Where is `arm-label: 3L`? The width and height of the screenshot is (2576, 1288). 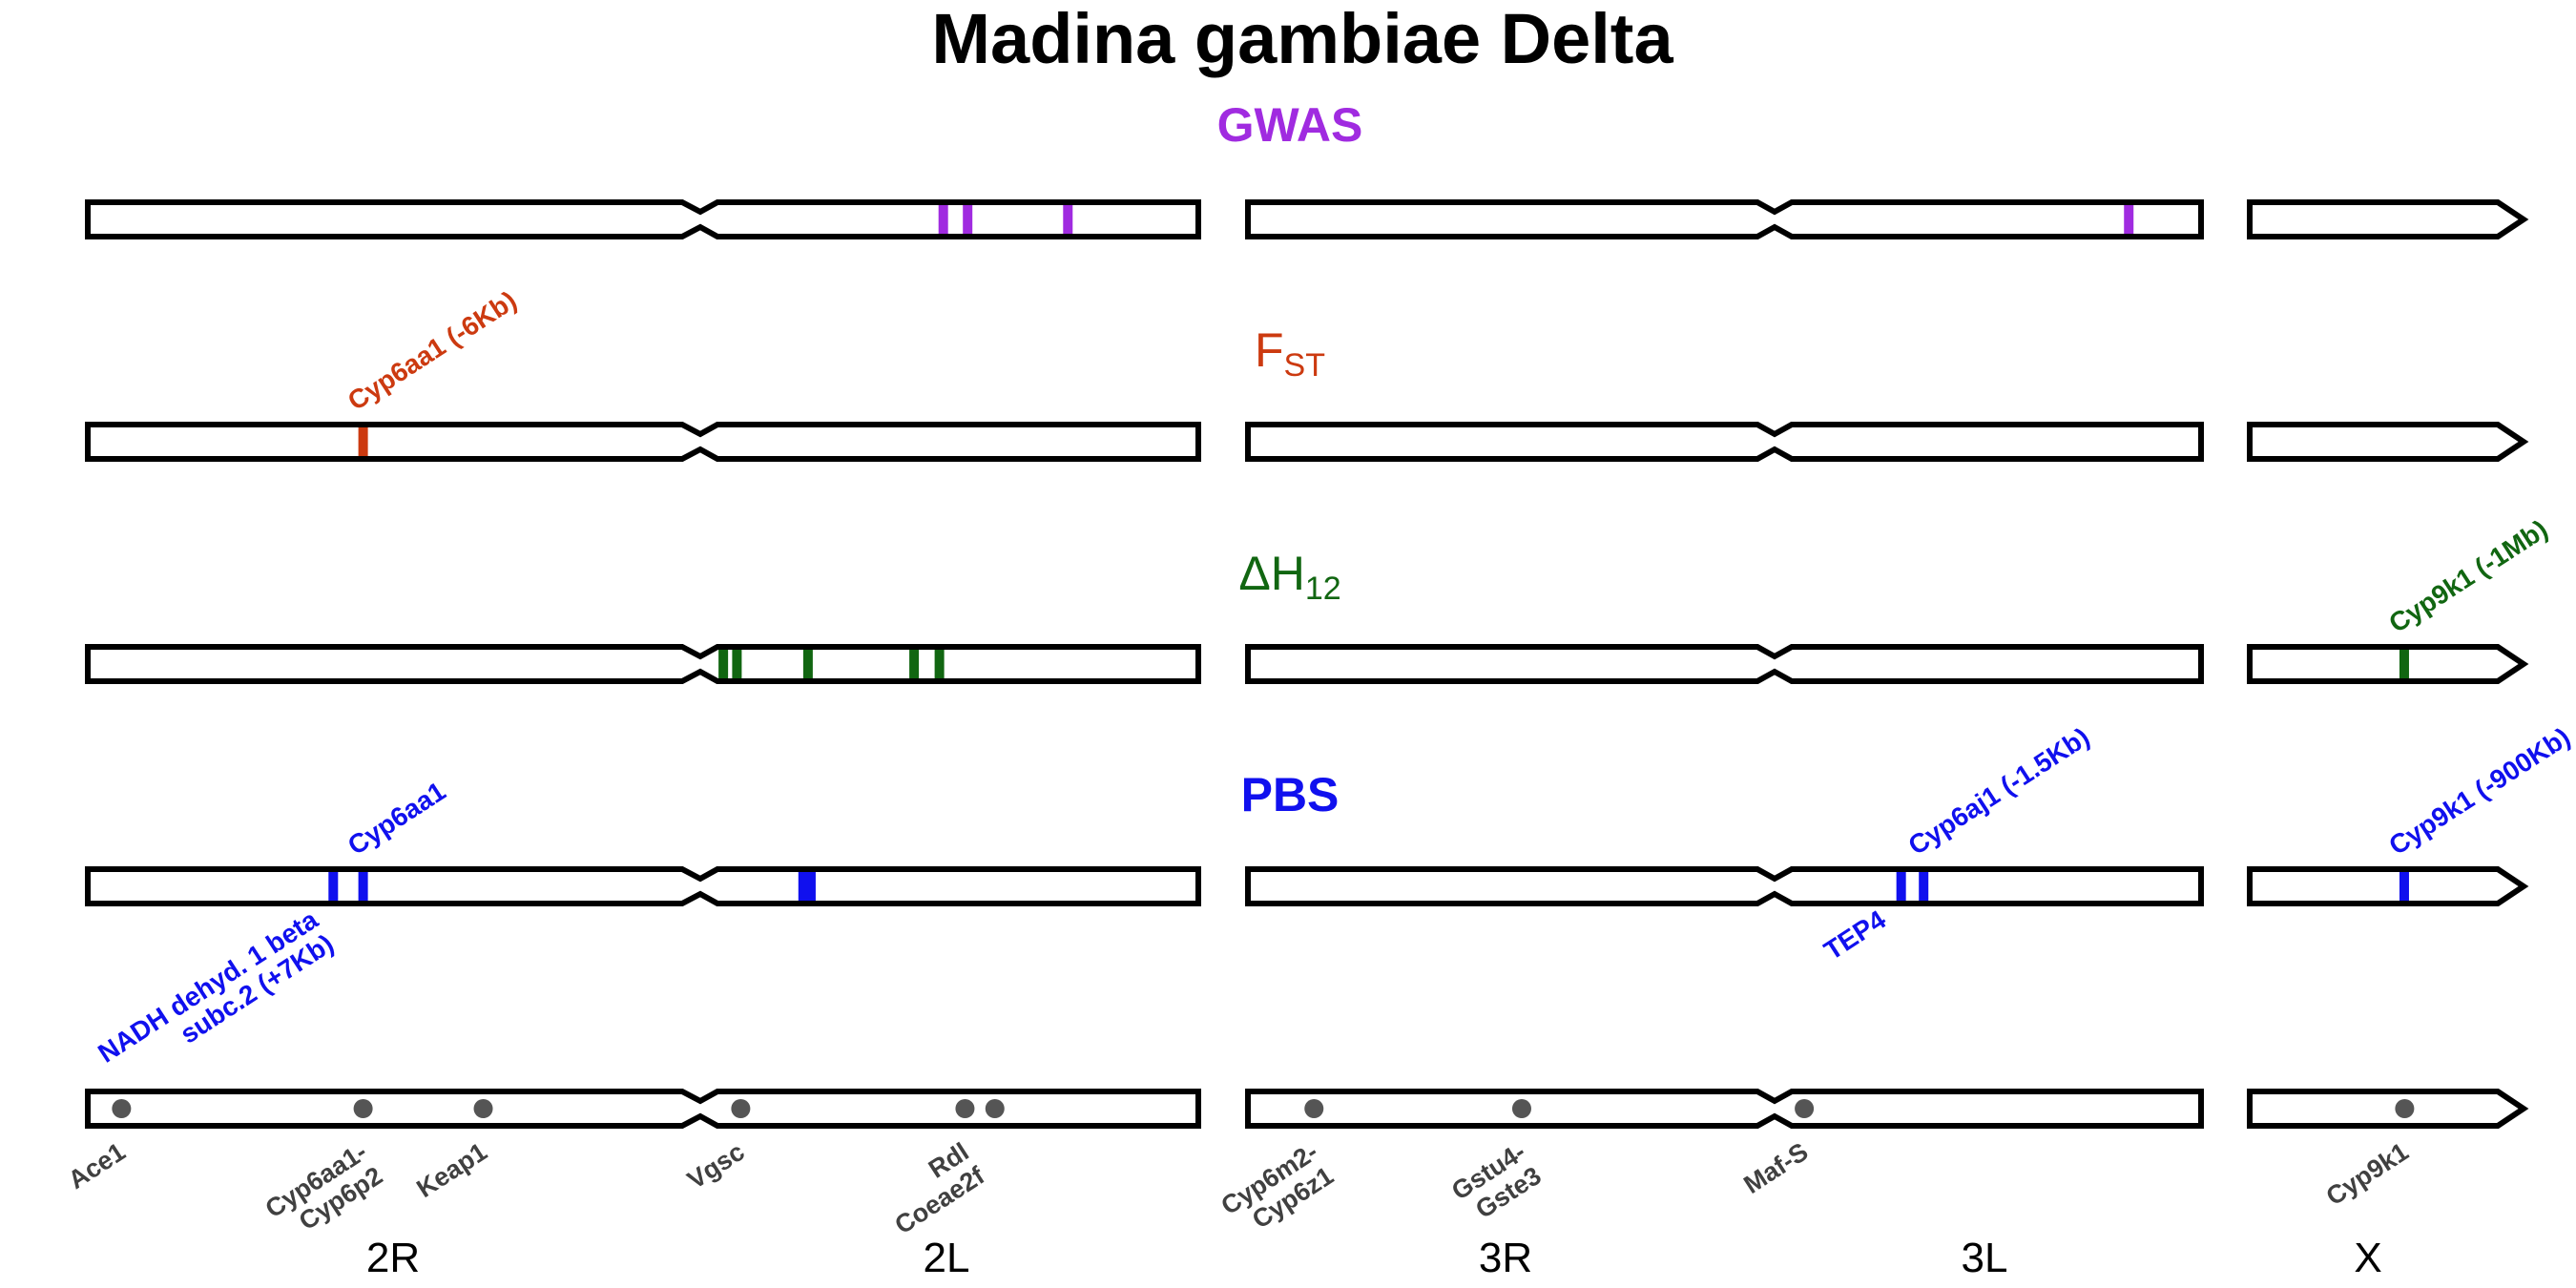
arm-label: 3L is located at coordinates (1985, 1258).